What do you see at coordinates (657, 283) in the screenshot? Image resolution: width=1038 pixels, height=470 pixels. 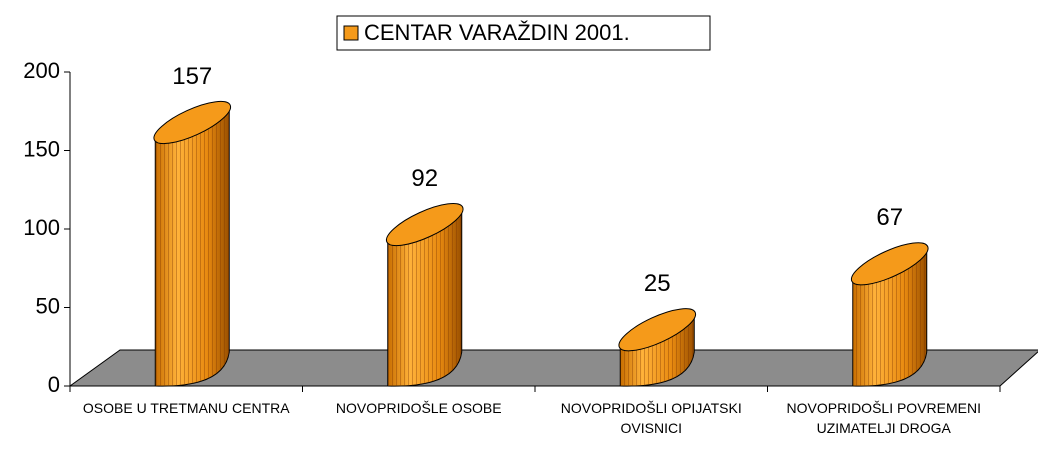 I see `value-label: 25` at bounding box center [657, 283].